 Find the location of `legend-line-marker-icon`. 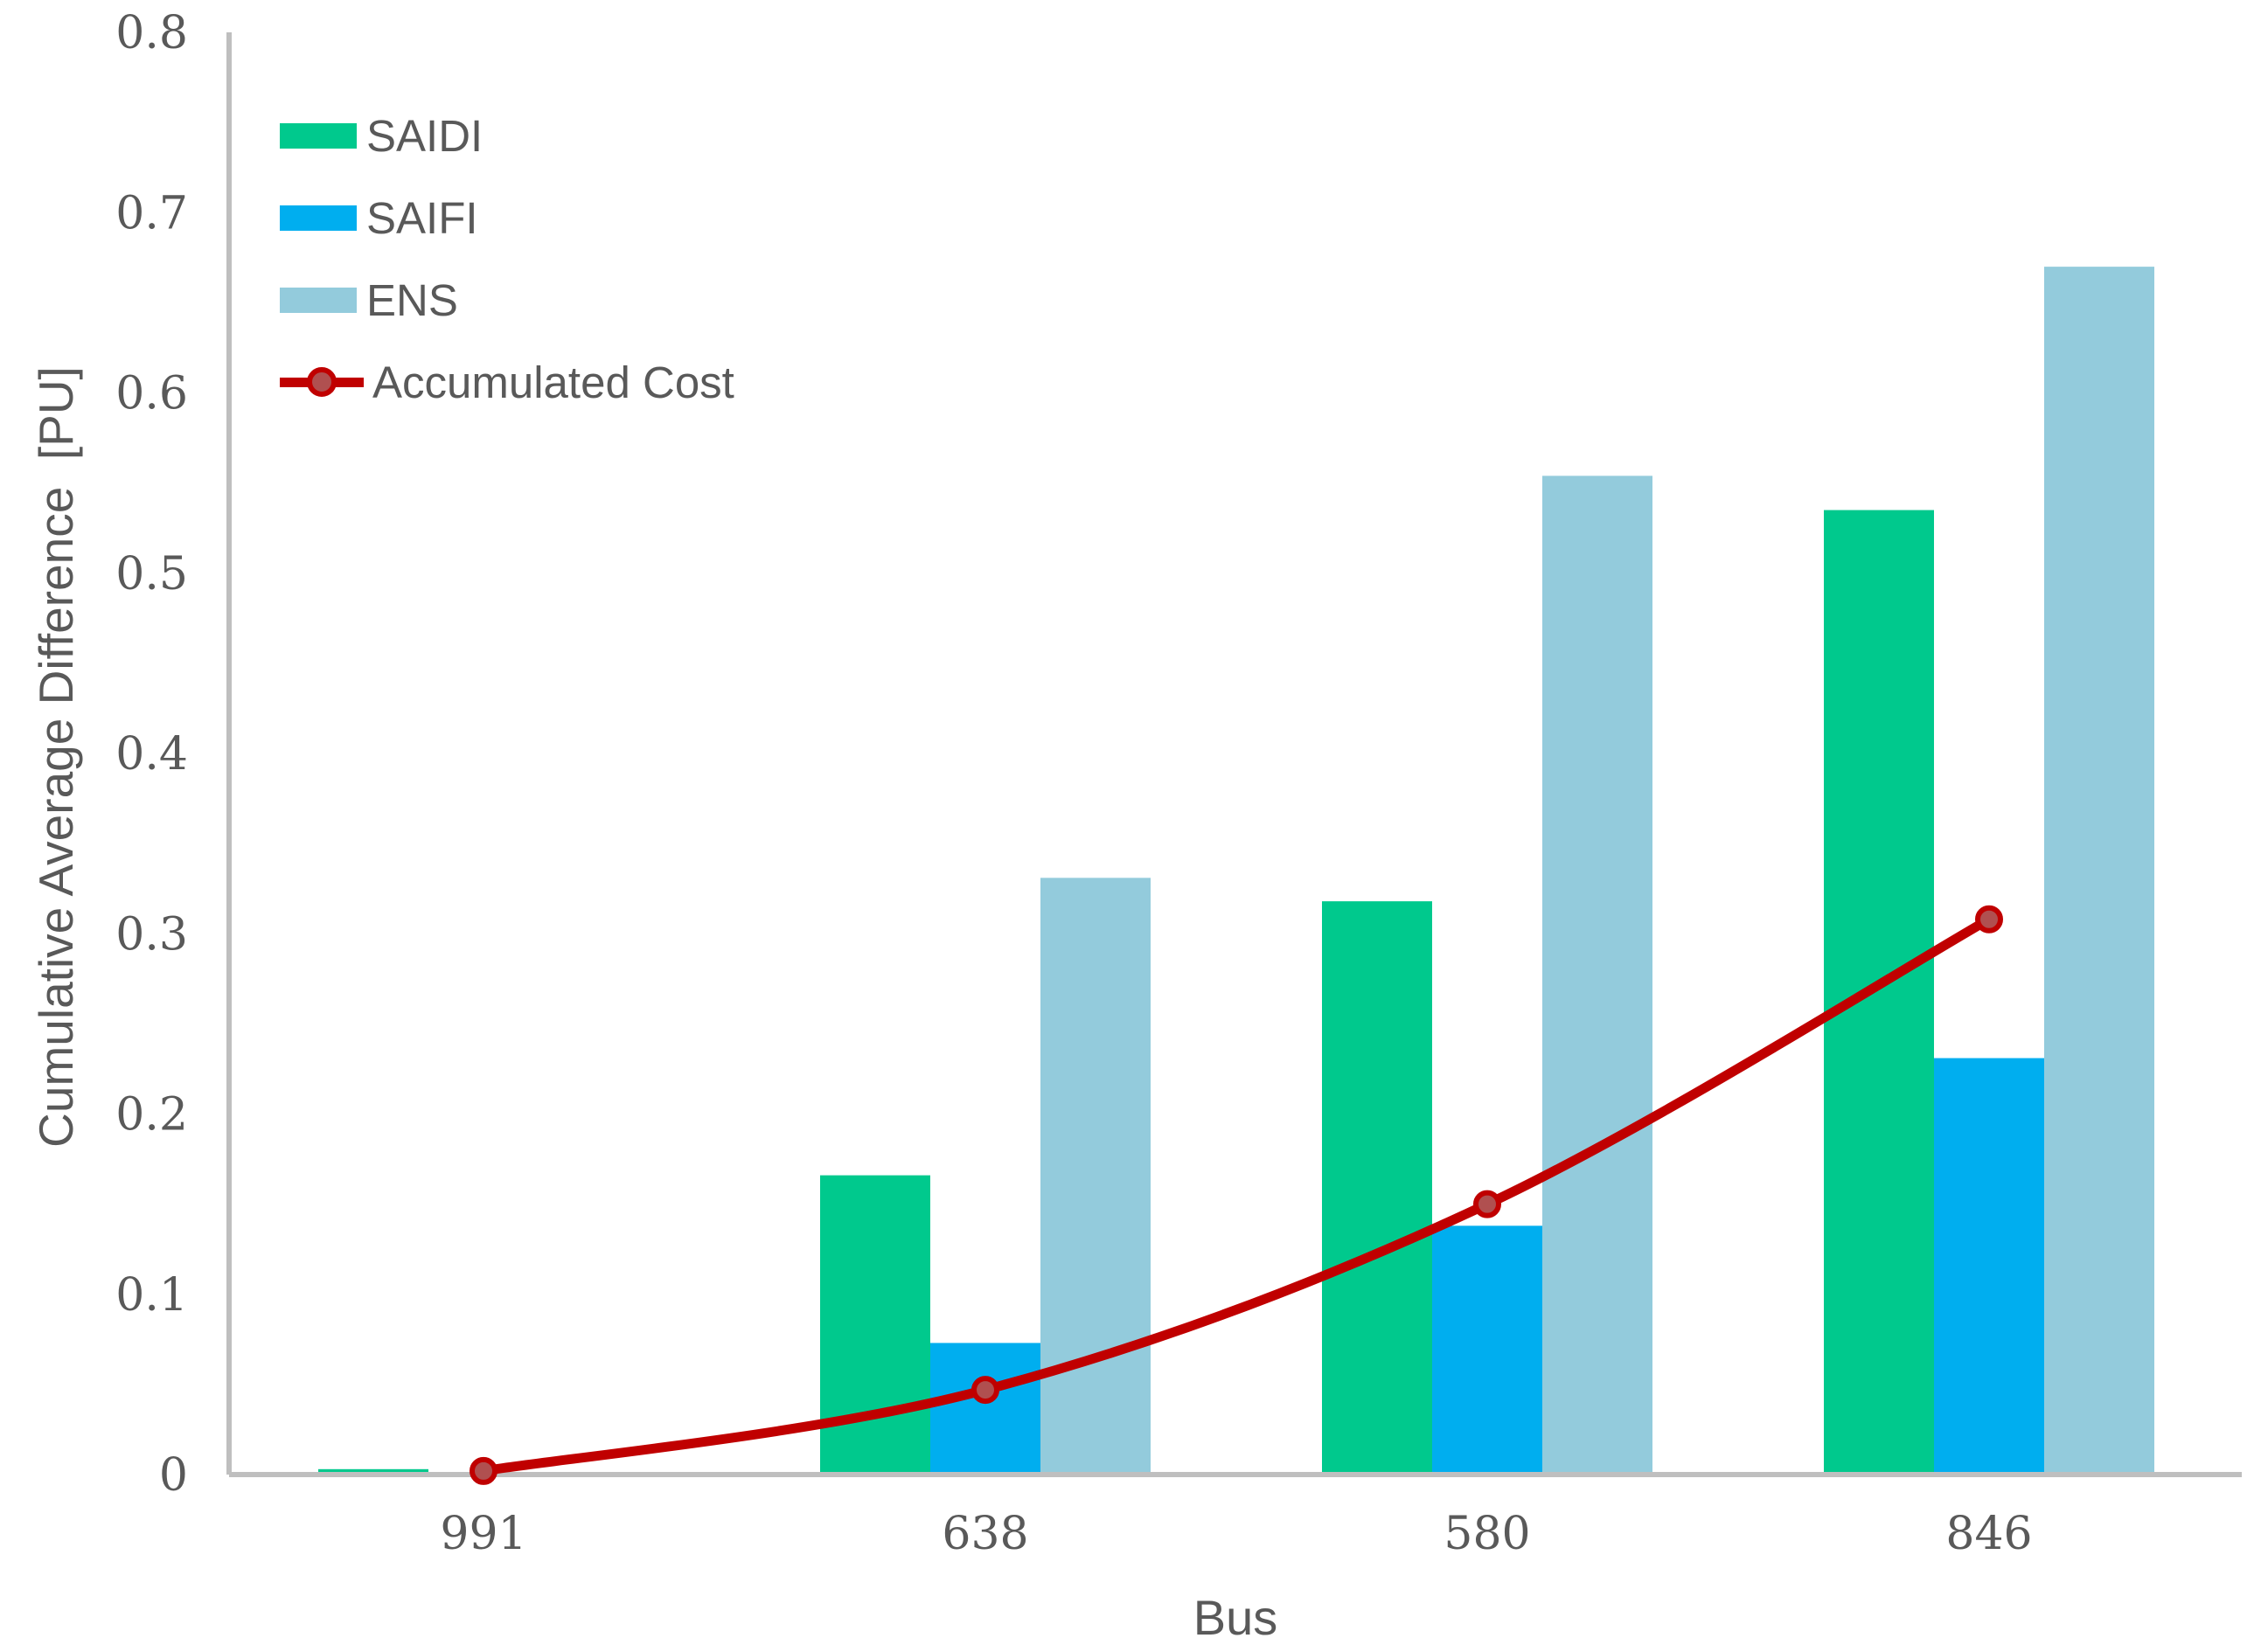

legend-line-marker-icon is located at coordinates (322, 382).